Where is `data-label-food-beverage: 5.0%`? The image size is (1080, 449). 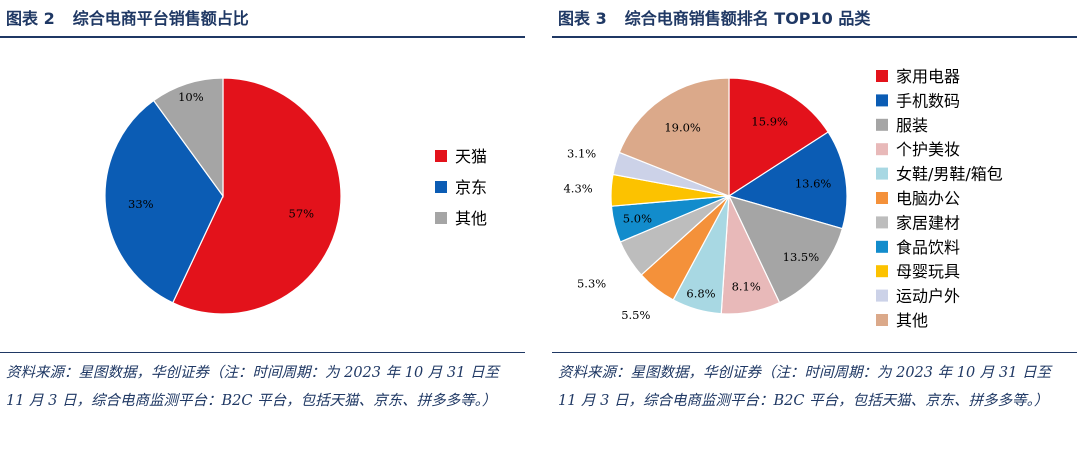 data-label-food-beverage: 5.0% is located at coordinates (637, 219).